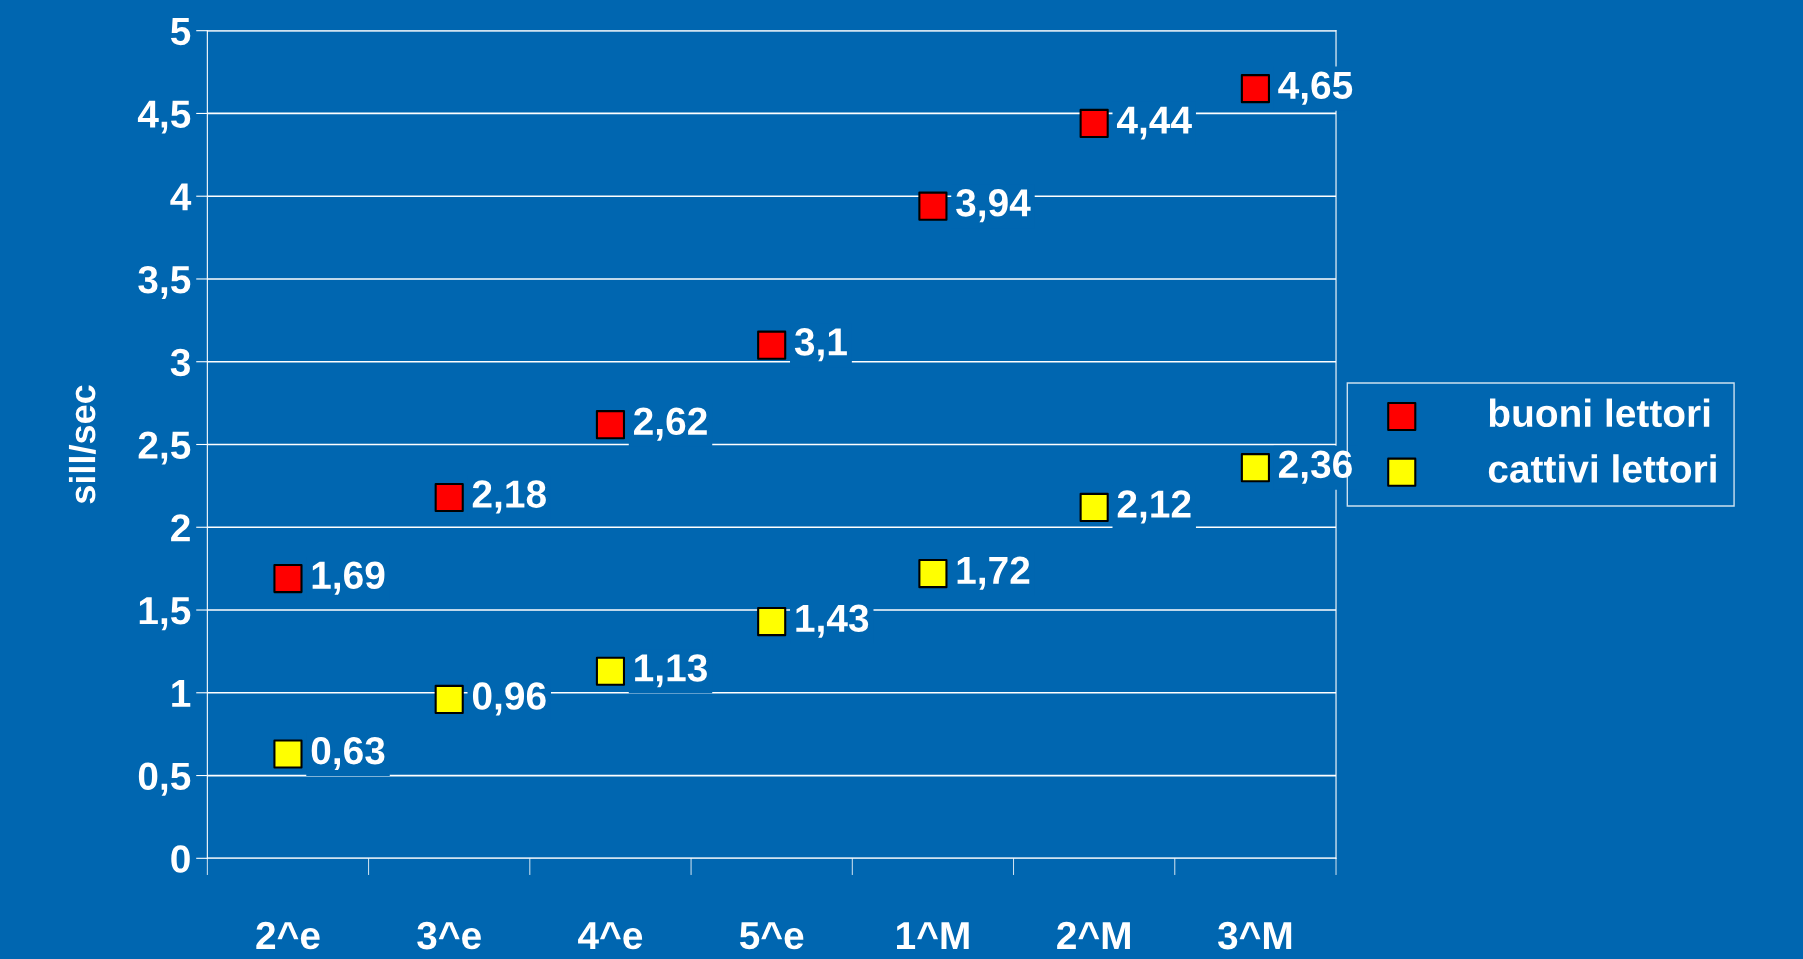  I want to click on data-label: 2,18, so click(509, 497).